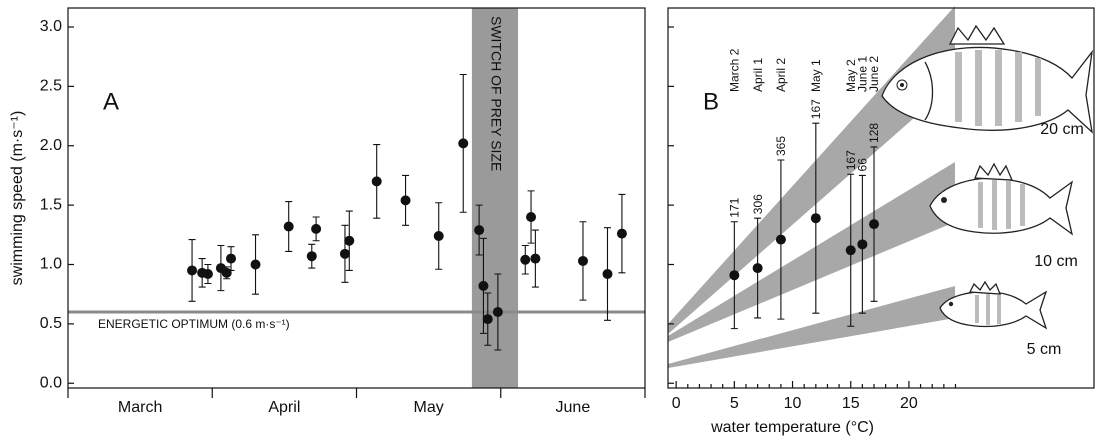  Describe the element at coordinates (811, 252) in the screenshot. I see `wedge-10cm` at that location.